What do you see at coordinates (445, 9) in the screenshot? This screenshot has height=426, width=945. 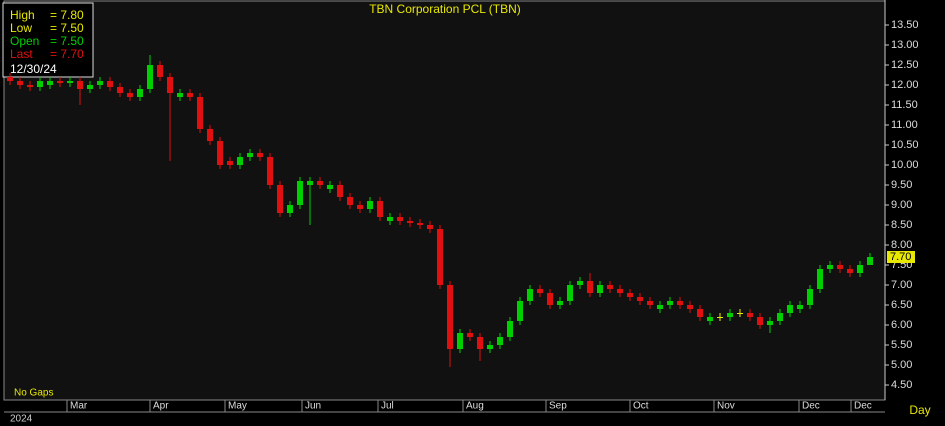 I see `chart-title: TBN Corporation PCL (TBN)` at bounding box center [445, 9].